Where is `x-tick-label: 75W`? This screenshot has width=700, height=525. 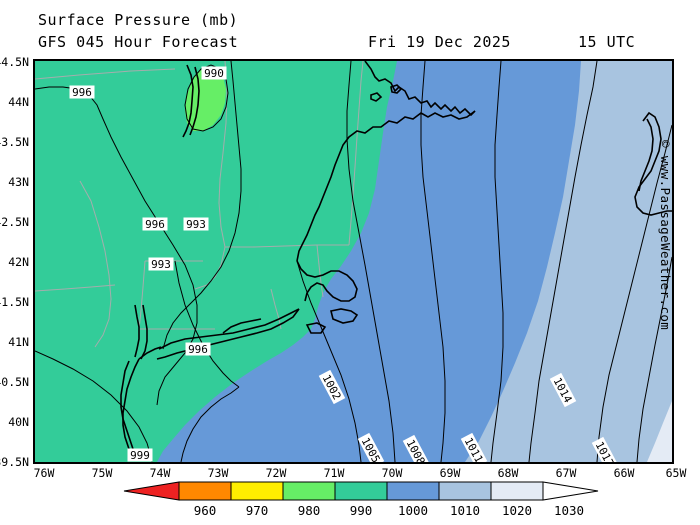
x-tick-label: 75W is located at coordinates (102, 473).